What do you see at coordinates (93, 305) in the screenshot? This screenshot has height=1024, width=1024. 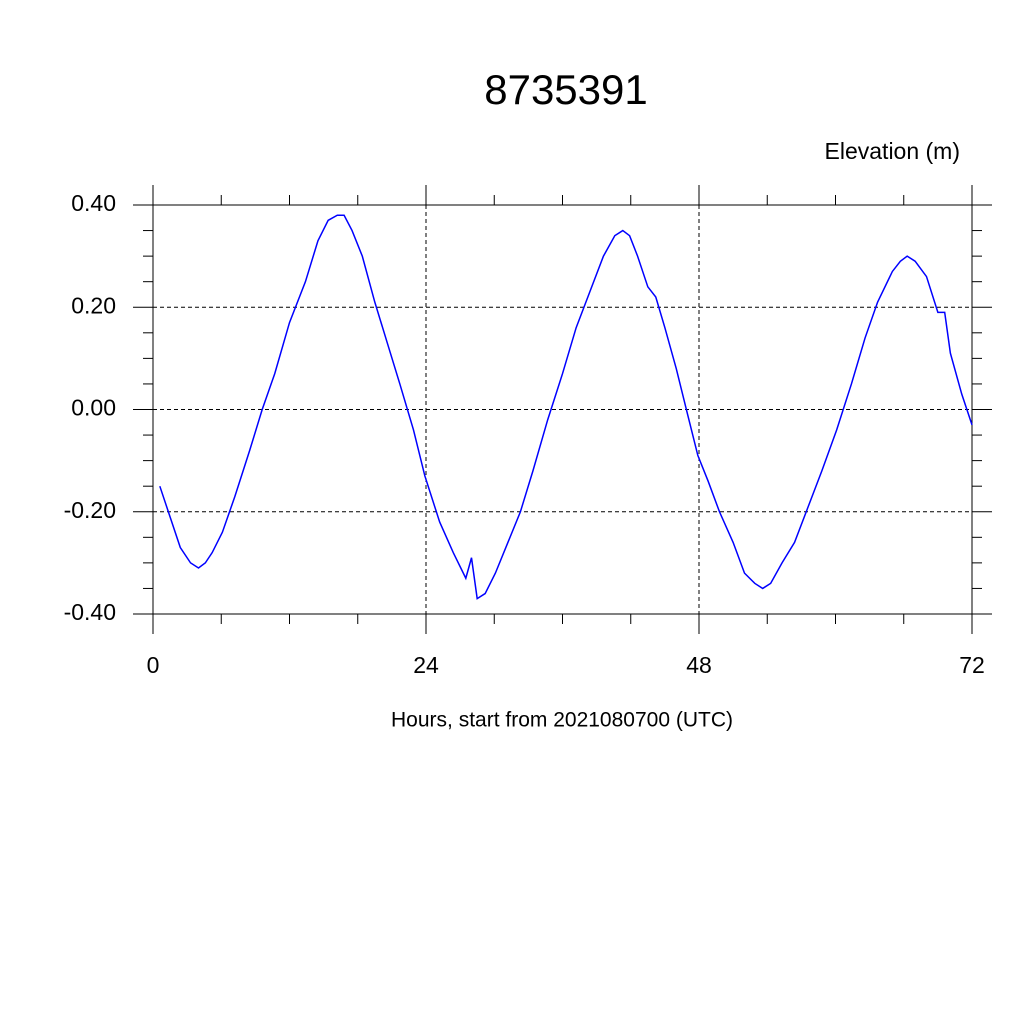 I see `y-tick-label: 0.20` at bounding box center [93, 305].